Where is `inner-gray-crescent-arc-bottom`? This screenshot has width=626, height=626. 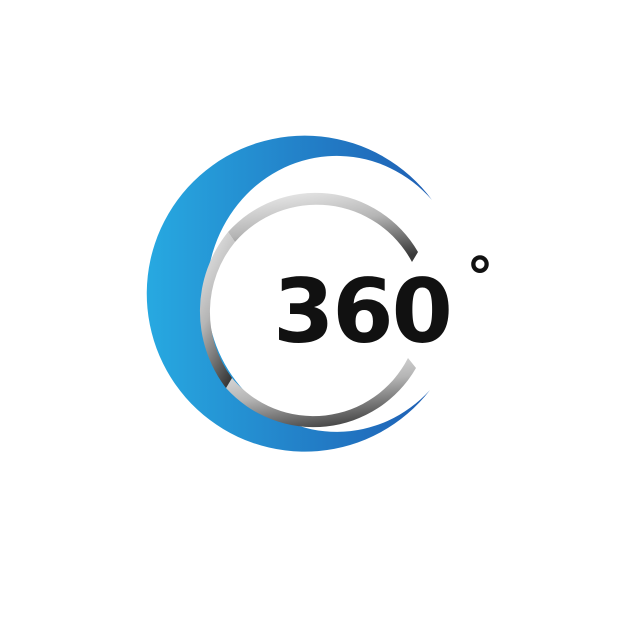
inner-gray-crescent-arc-bottom is located at coordinates (321, 393).